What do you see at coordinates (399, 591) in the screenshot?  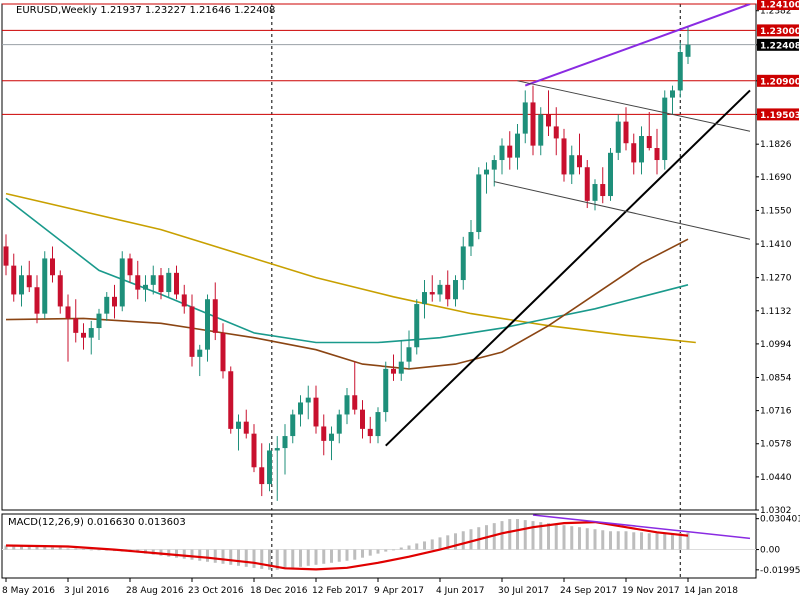 I see `date-tick-label: 9 Apr 2017` at bounding box center [399, 591].